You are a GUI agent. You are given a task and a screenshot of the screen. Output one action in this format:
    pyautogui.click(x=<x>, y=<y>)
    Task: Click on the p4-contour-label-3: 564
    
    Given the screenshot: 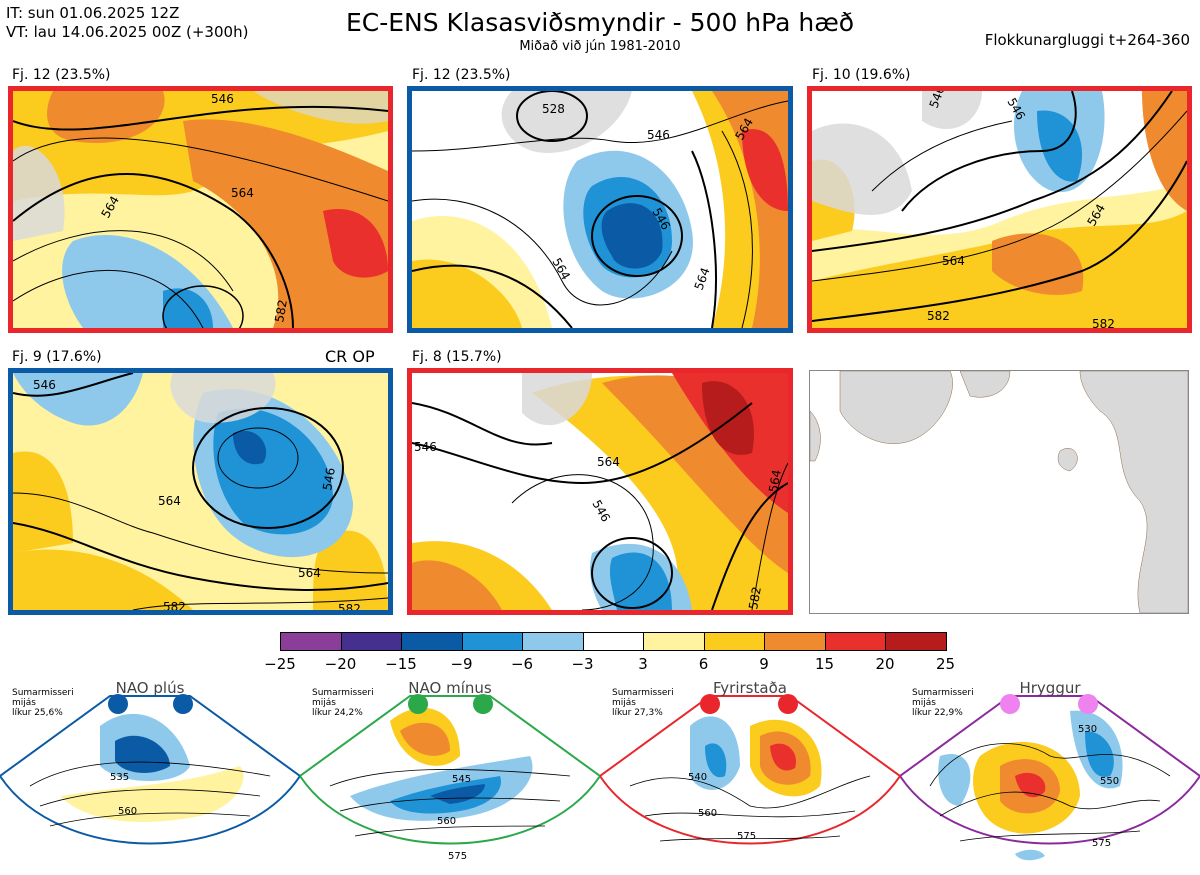 What is the action you would take?
    pyautogui.click(x=169, y=501)
    